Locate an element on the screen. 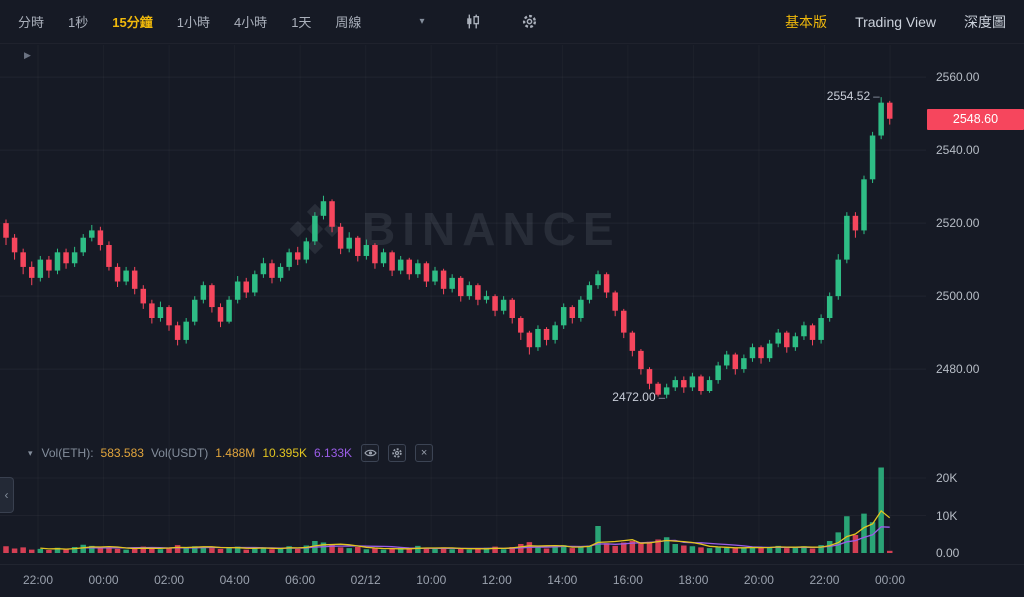 The height and width of the screenshot is (597, 1024). binance-watermark: BINANCE is located at coordinates (454, 229).